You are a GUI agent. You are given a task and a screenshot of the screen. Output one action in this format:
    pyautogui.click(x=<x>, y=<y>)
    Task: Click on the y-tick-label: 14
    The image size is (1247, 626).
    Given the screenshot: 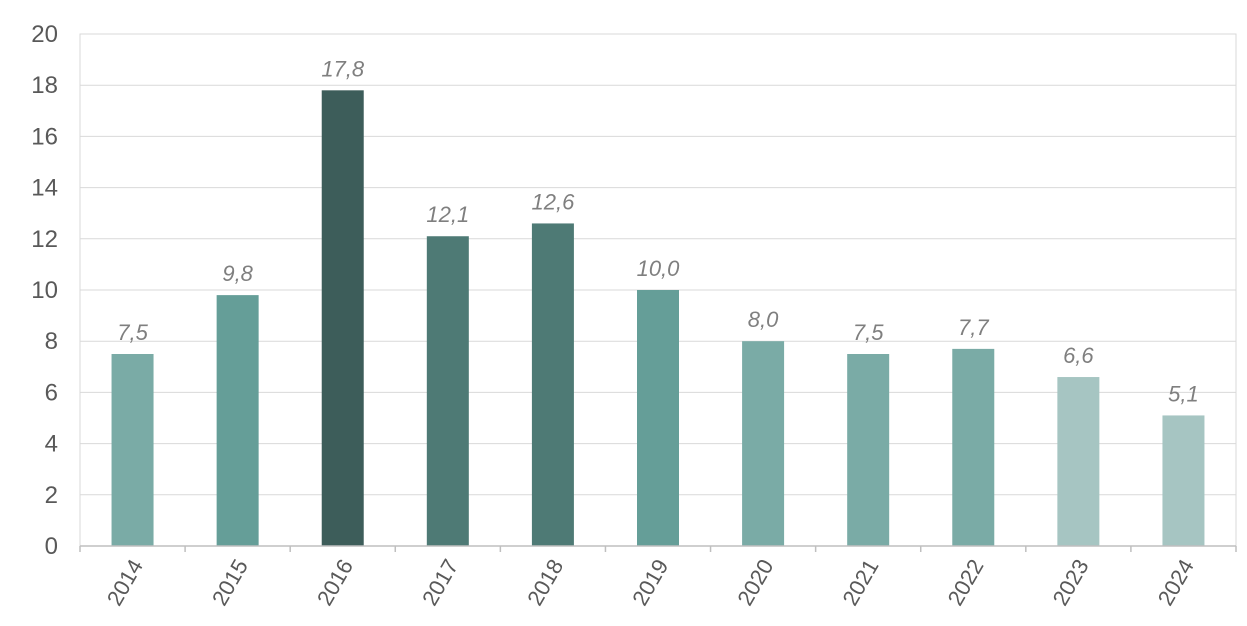 What is the action you would take?
    pyautogui.click(x=44, y=188)
    